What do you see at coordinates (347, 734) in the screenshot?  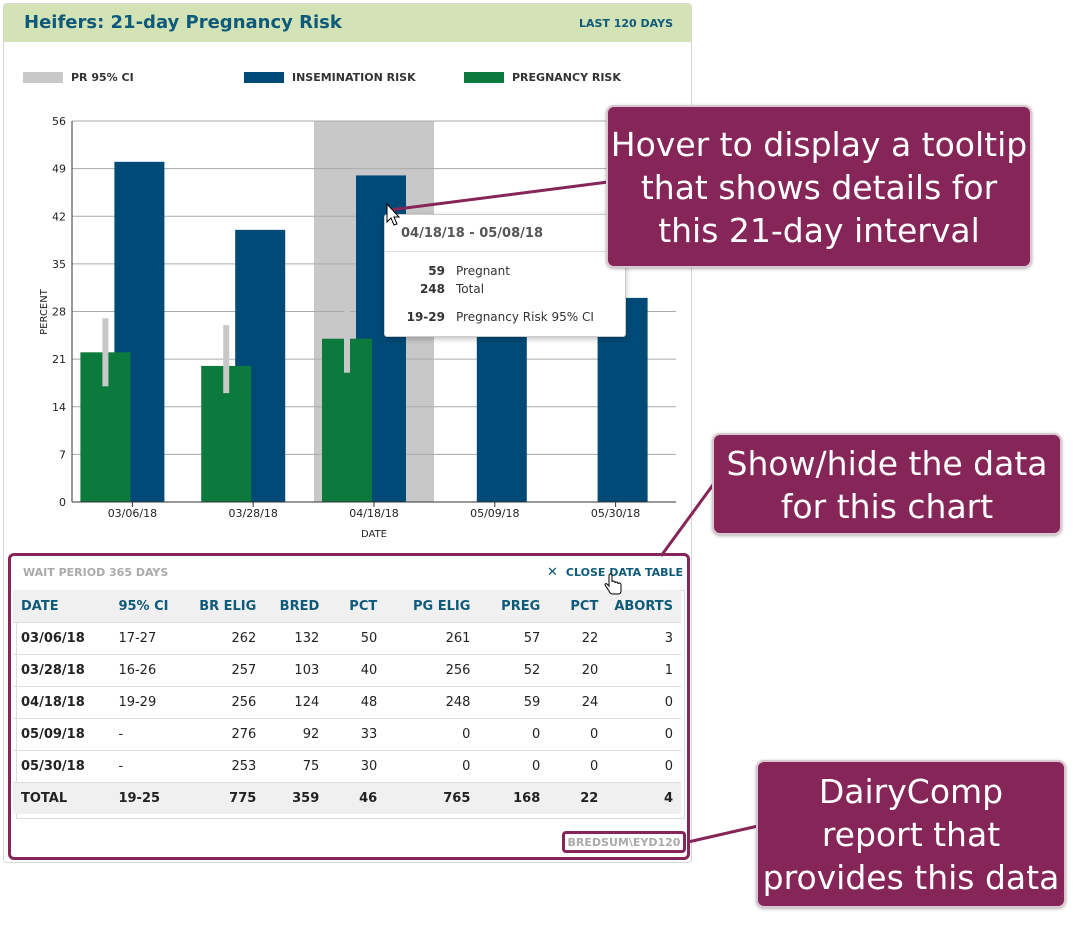 I see `table-row: 05/09/18-276 92 33 0 0 0 0` at bounding box center [347, 734].